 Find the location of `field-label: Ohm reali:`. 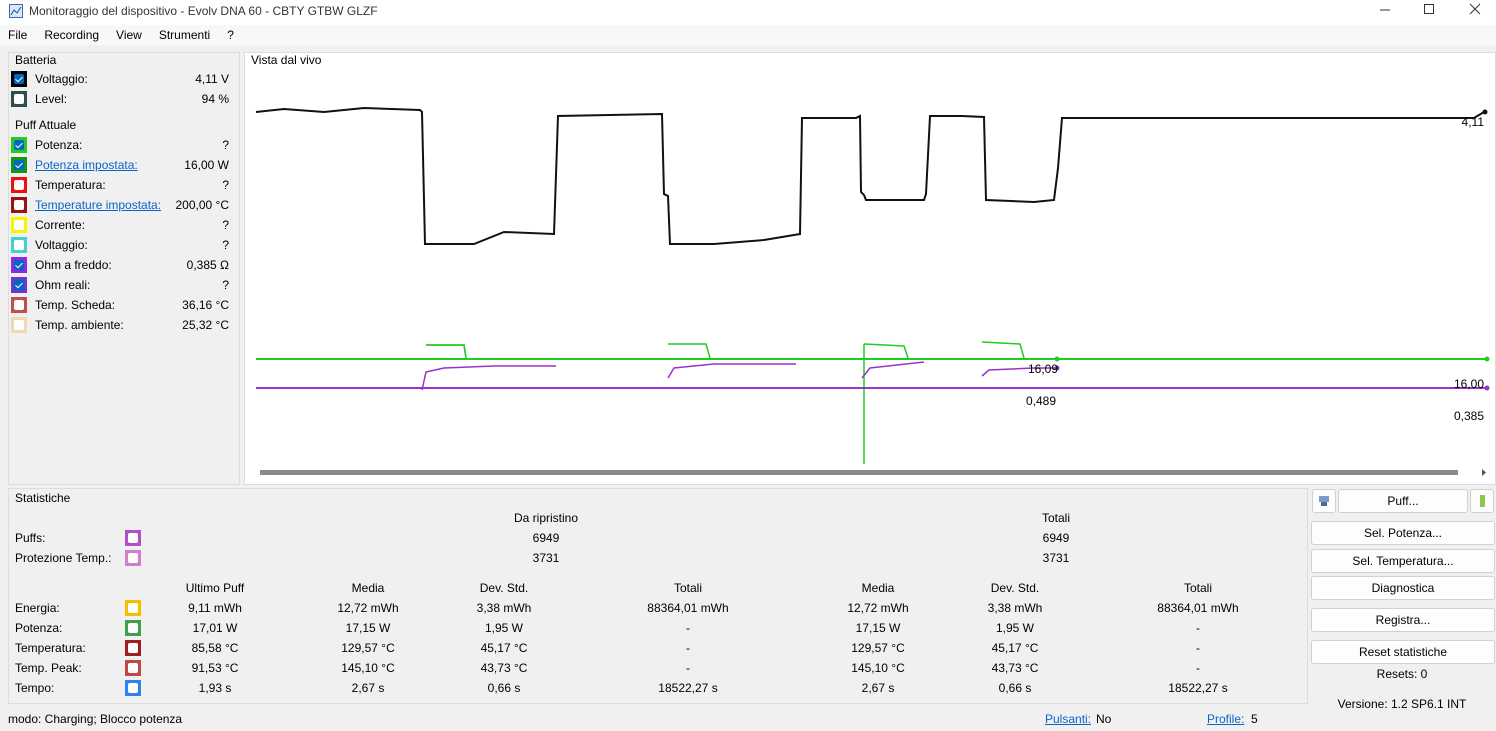

field-label: Ohm reali: is located at coordinates (63, 285).